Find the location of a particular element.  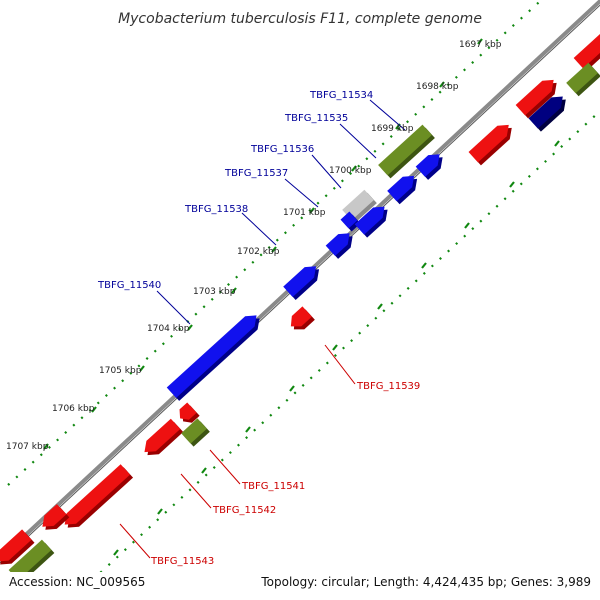

gene-label-tbfg-11540: TBFG_11540 is located at coordinates (129, 285).